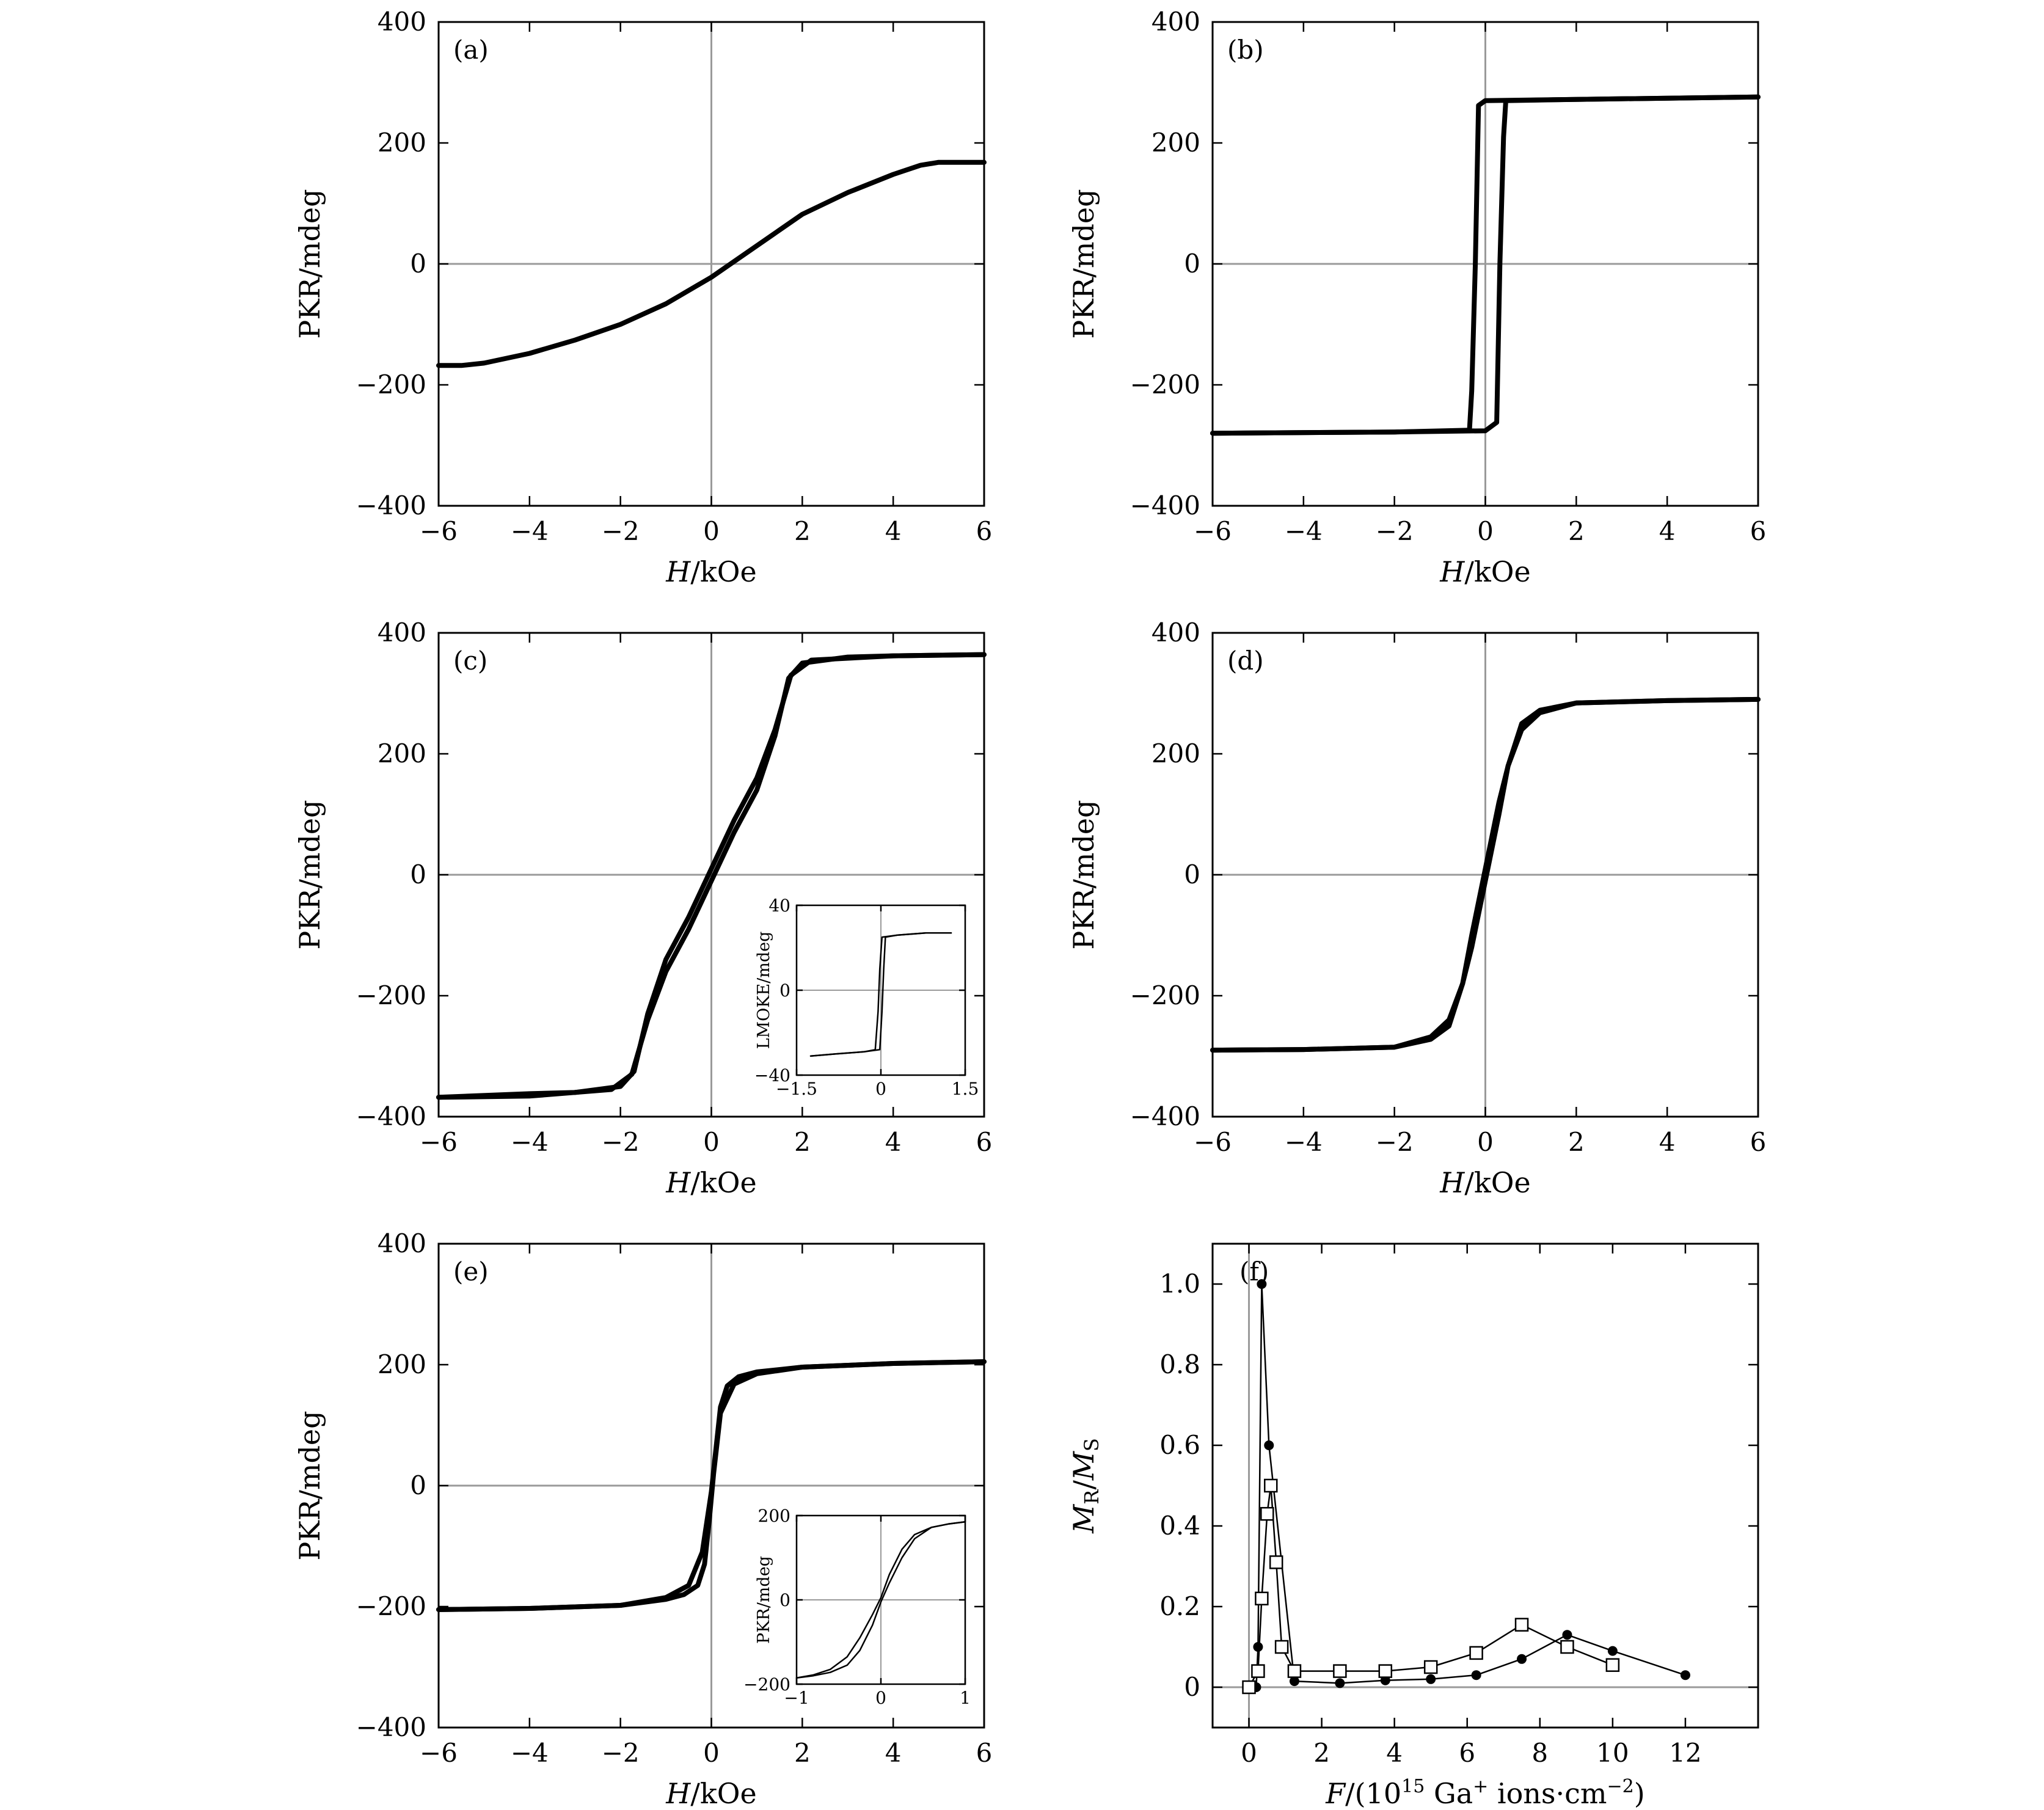 Image resolution: width=2044 pixels, height=1810 pixels. Describe the element at coordinates (1179, 1445) in the screenshot. I see `y-tick-label: 0.6` at that location.